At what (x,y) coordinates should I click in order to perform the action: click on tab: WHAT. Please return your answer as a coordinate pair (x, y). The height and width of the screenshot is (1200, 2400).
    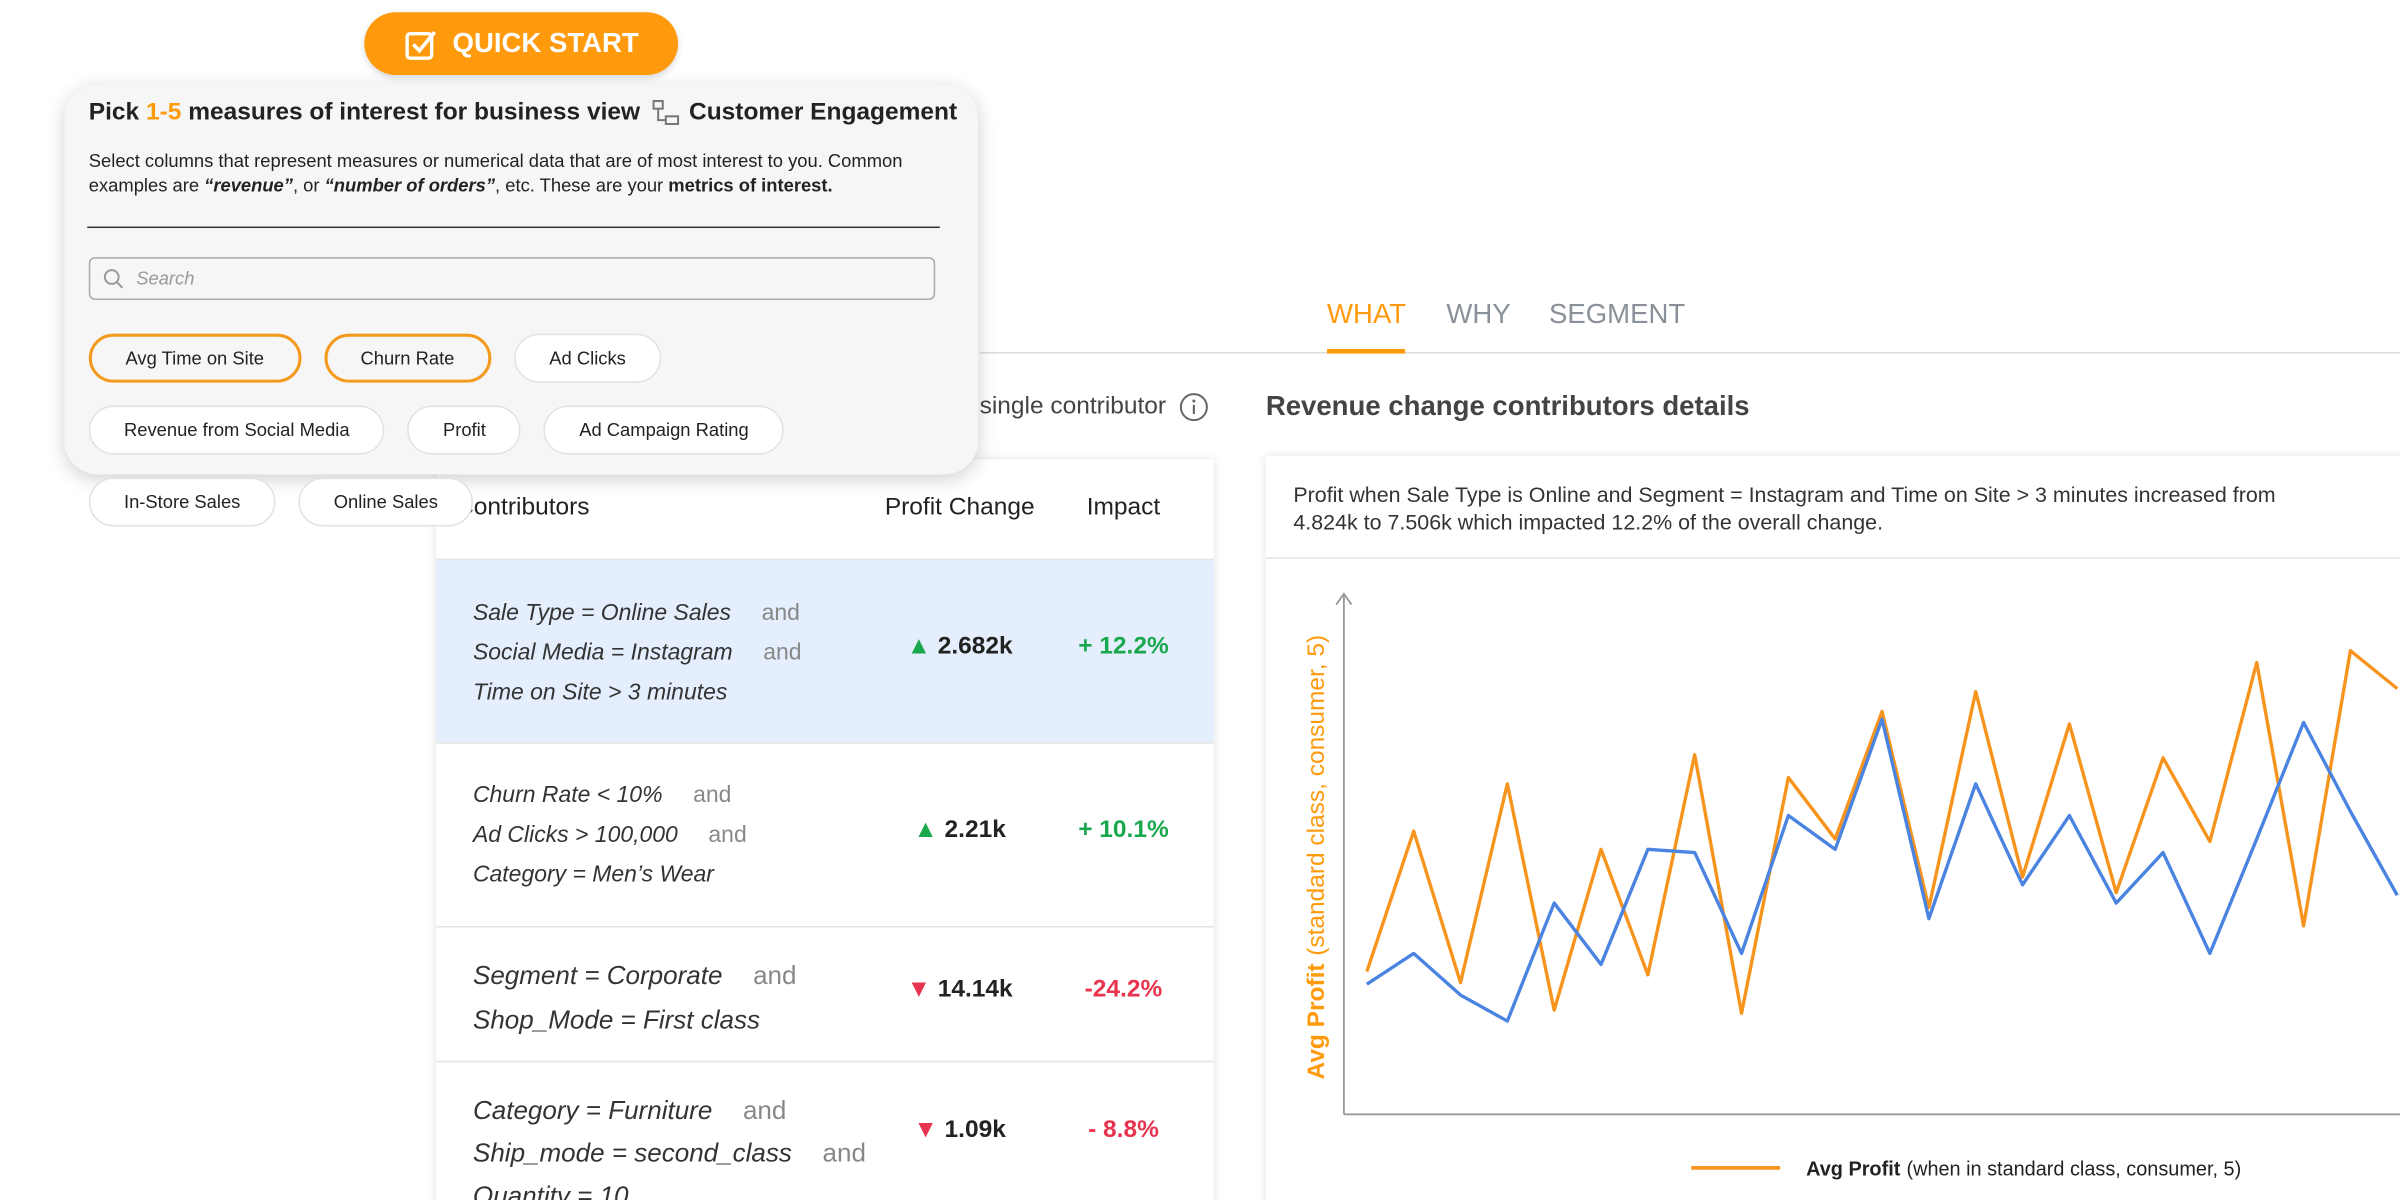
    Looking at the image, I should click on (1367, 314).